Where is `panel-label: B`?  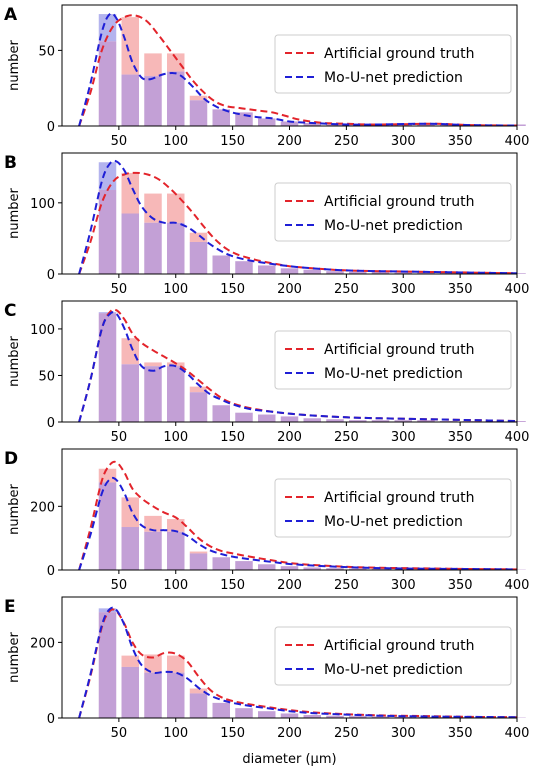
panel-label: B is located at coordinates (10, 163).